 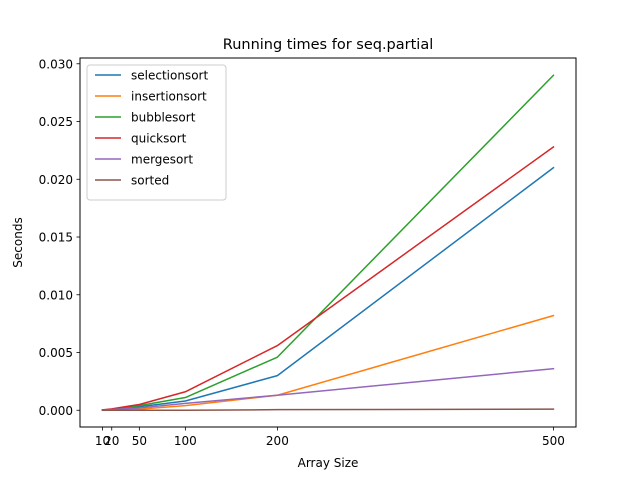 I want to click on series-line-sorted, so click(x=328, y=409).